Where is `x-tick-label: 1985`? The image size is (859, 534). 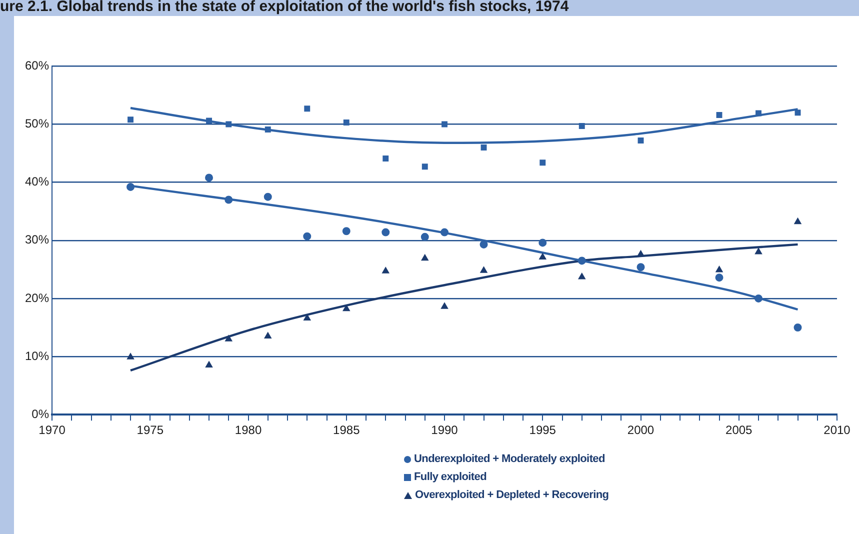
x-tick-label: 1985 is located at coordinates (346, 430).